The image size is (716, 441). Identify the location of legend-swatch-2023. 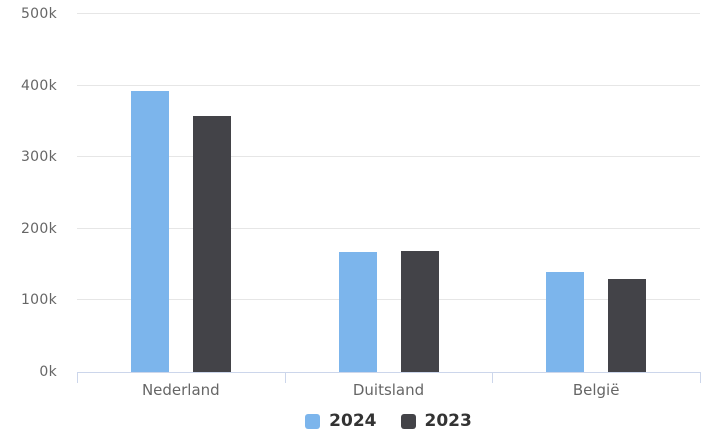
(408, 421).